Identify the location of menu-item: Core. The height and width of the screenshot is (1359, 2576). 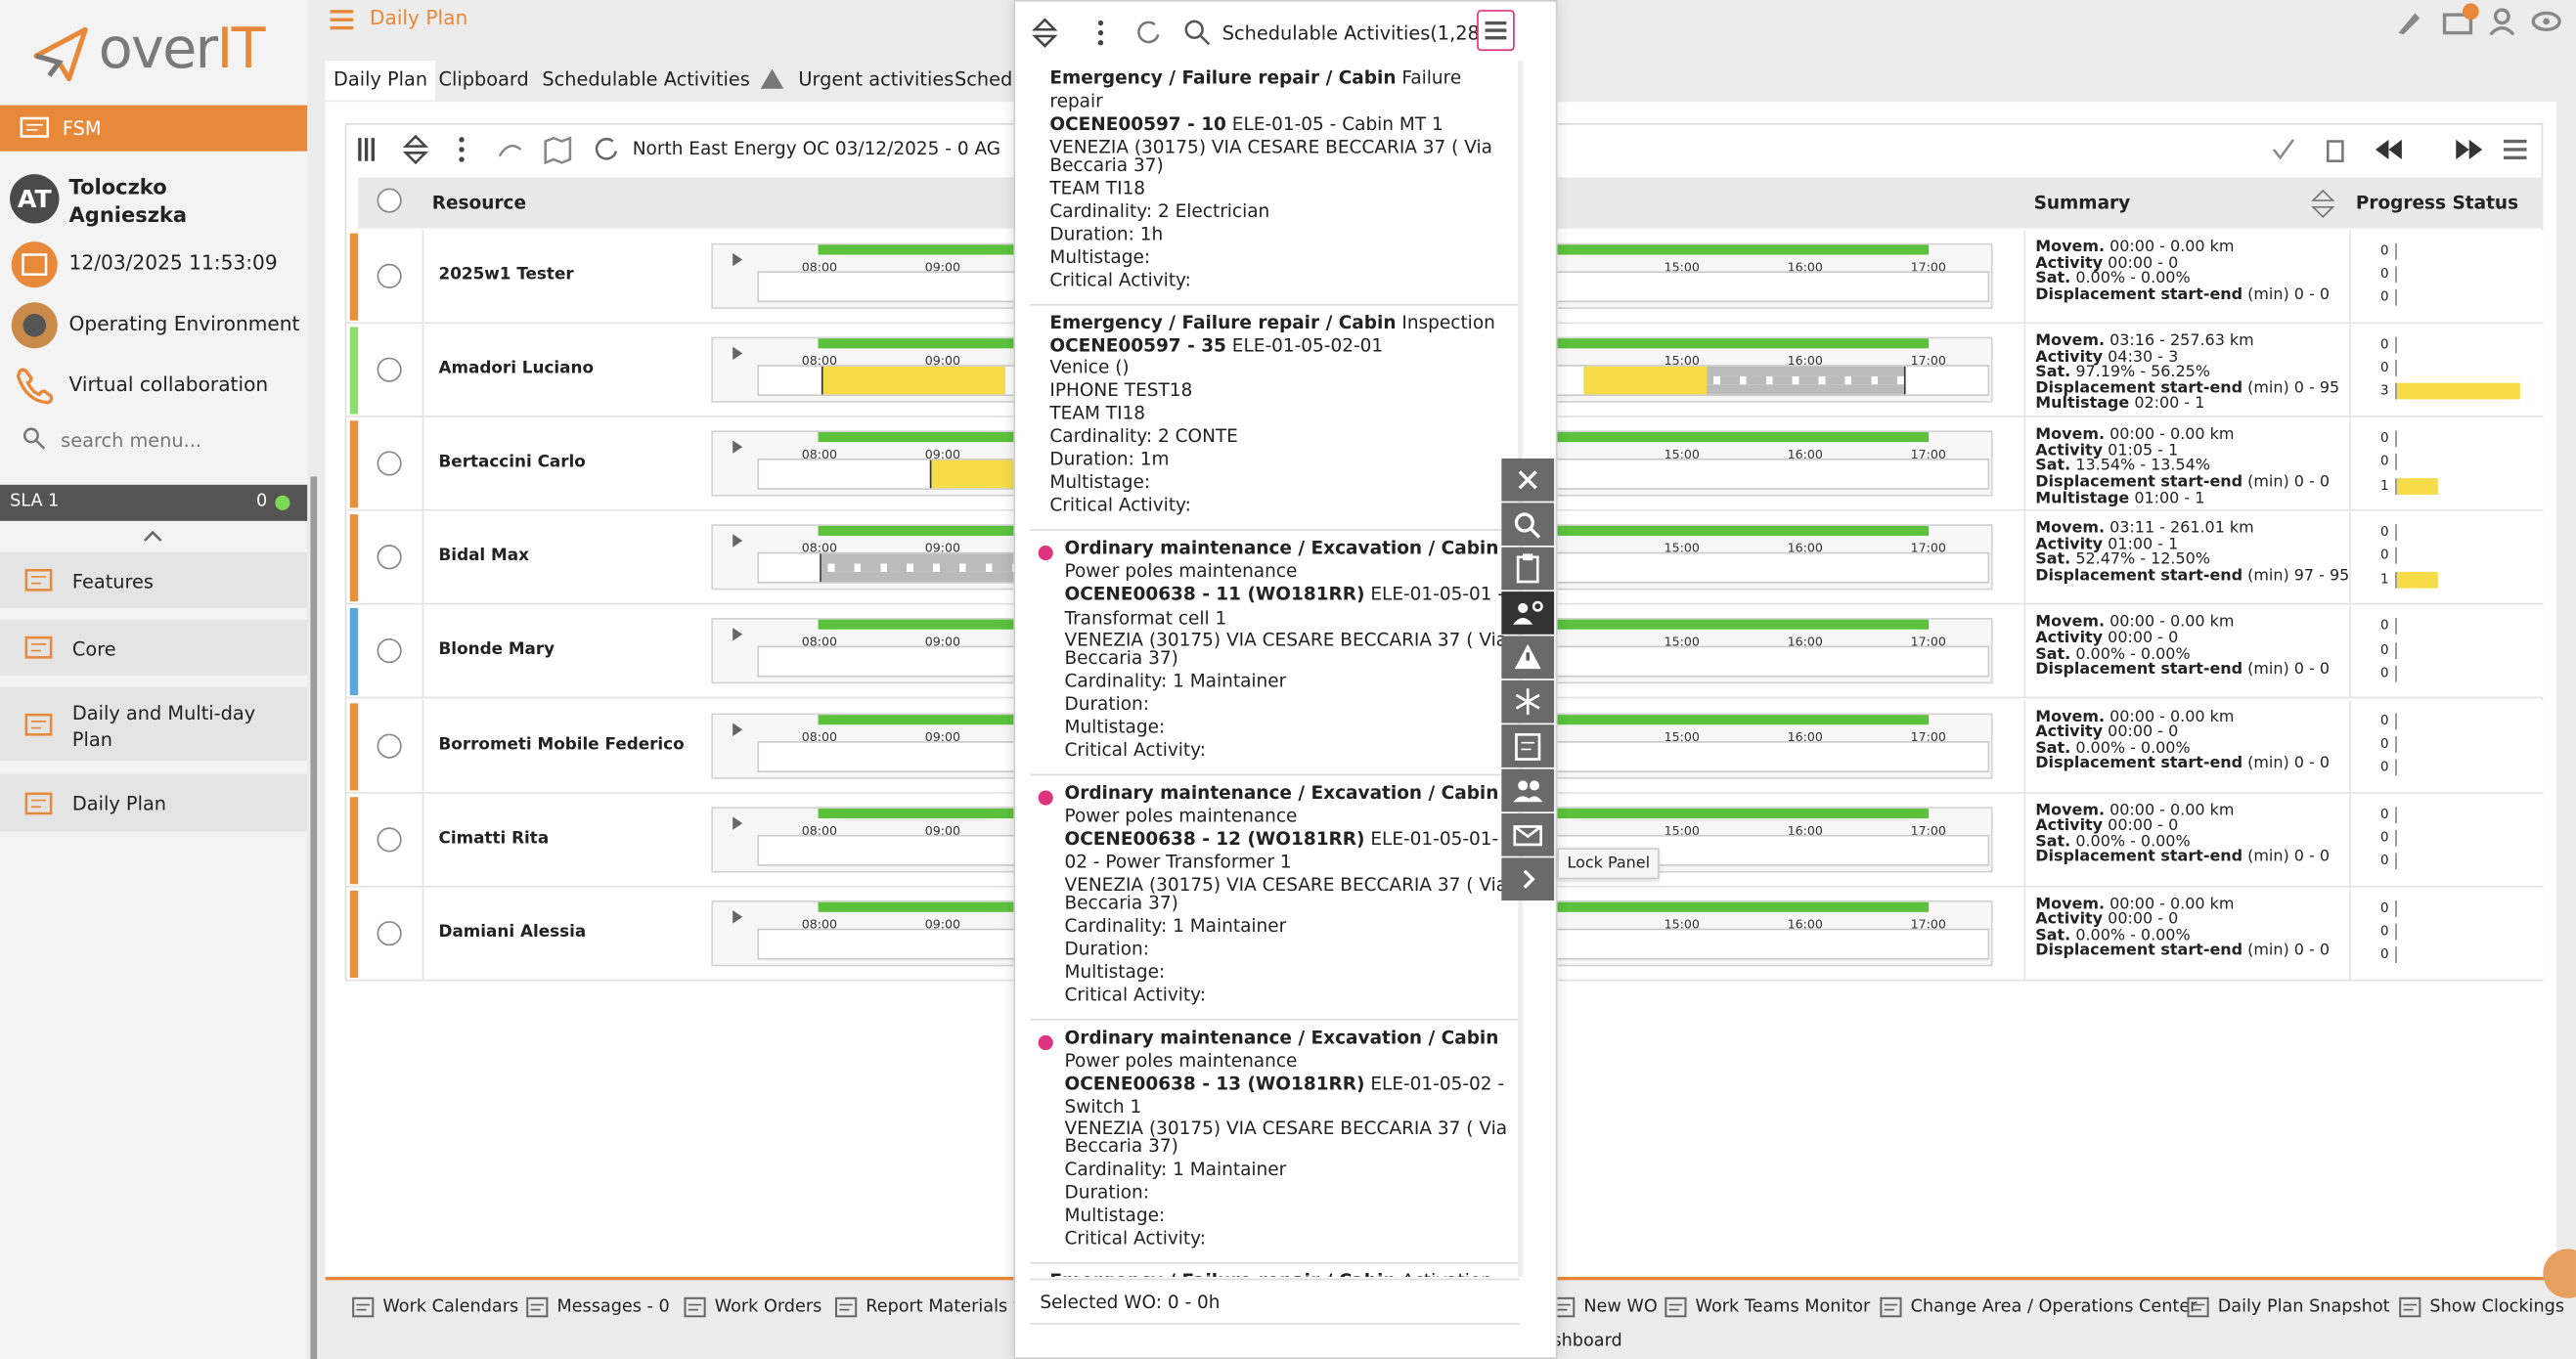
(154, 647).